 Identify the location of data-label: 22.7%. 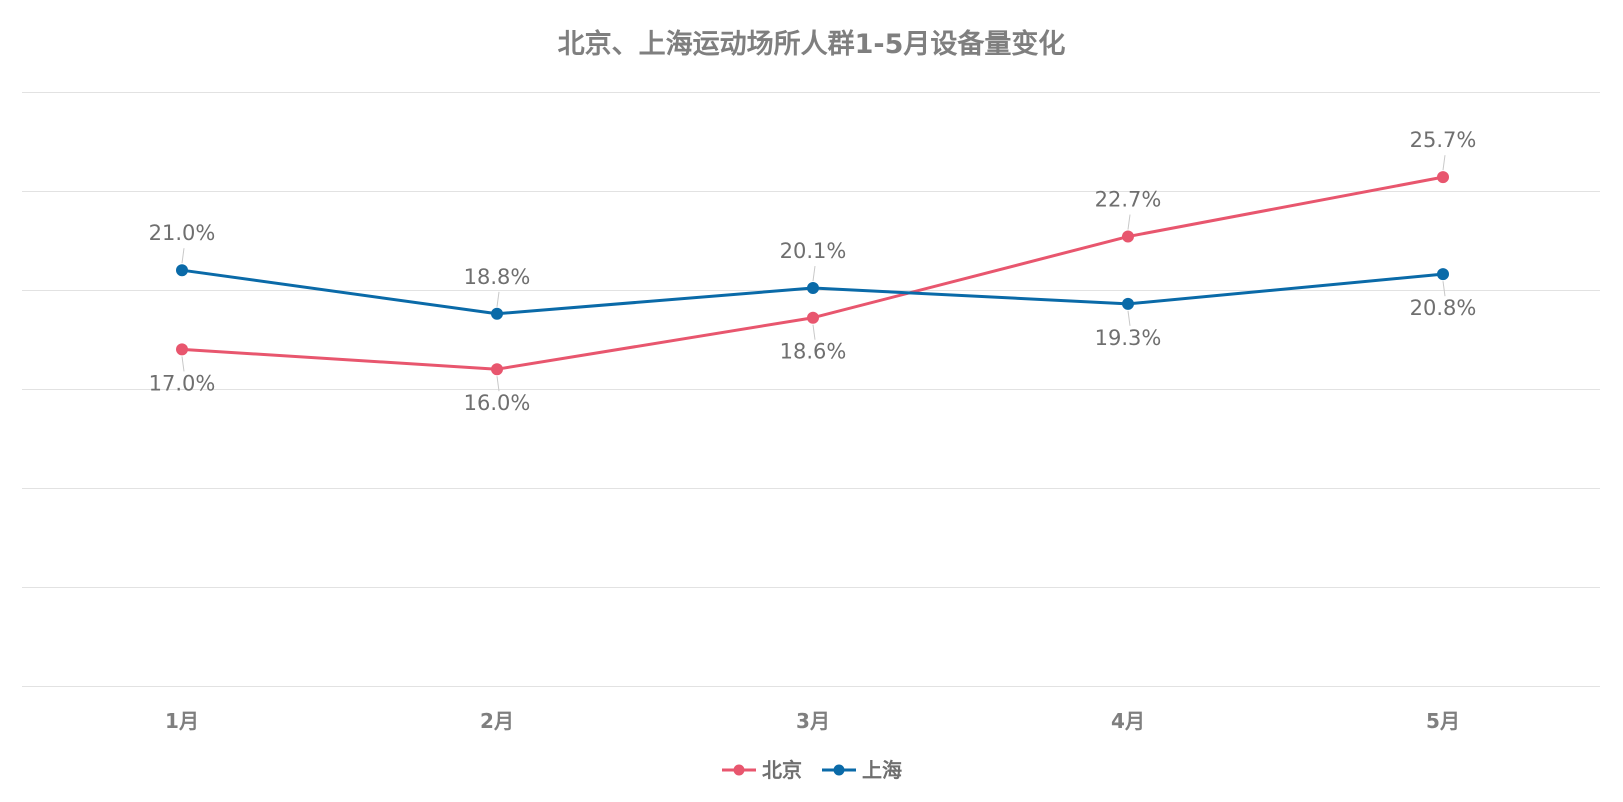
(1128, 200).